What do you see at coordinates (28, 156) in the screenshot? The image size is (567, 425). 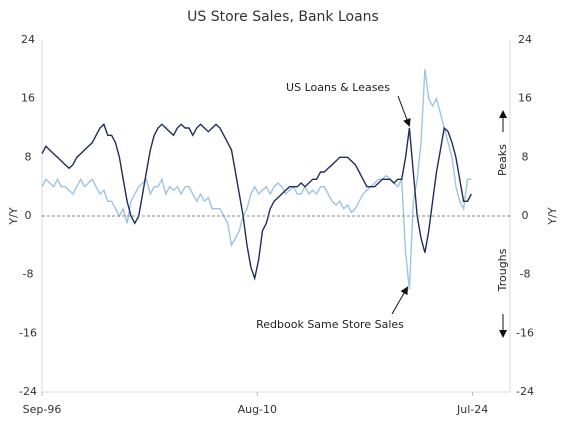 I see `y-tick-label: 8` at bounding box center [28, 156].